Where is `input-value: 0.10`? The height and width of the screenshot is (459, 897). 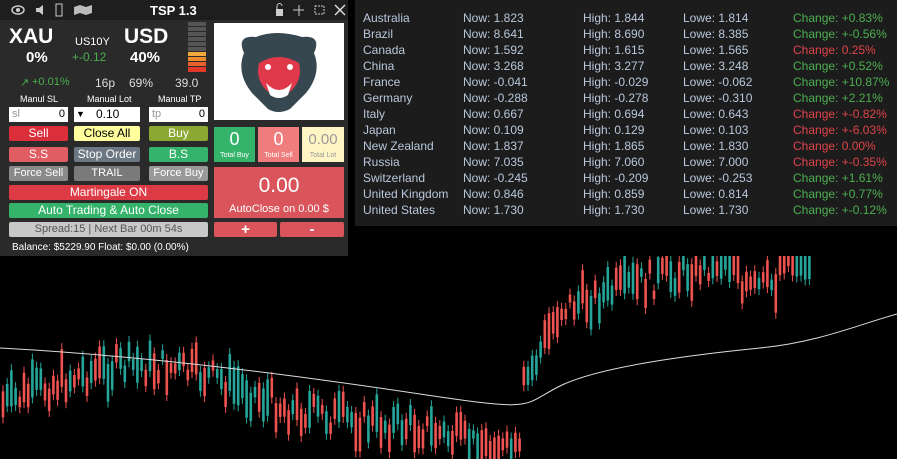
input-value: 0.10 is located at coordinates (108, 114).